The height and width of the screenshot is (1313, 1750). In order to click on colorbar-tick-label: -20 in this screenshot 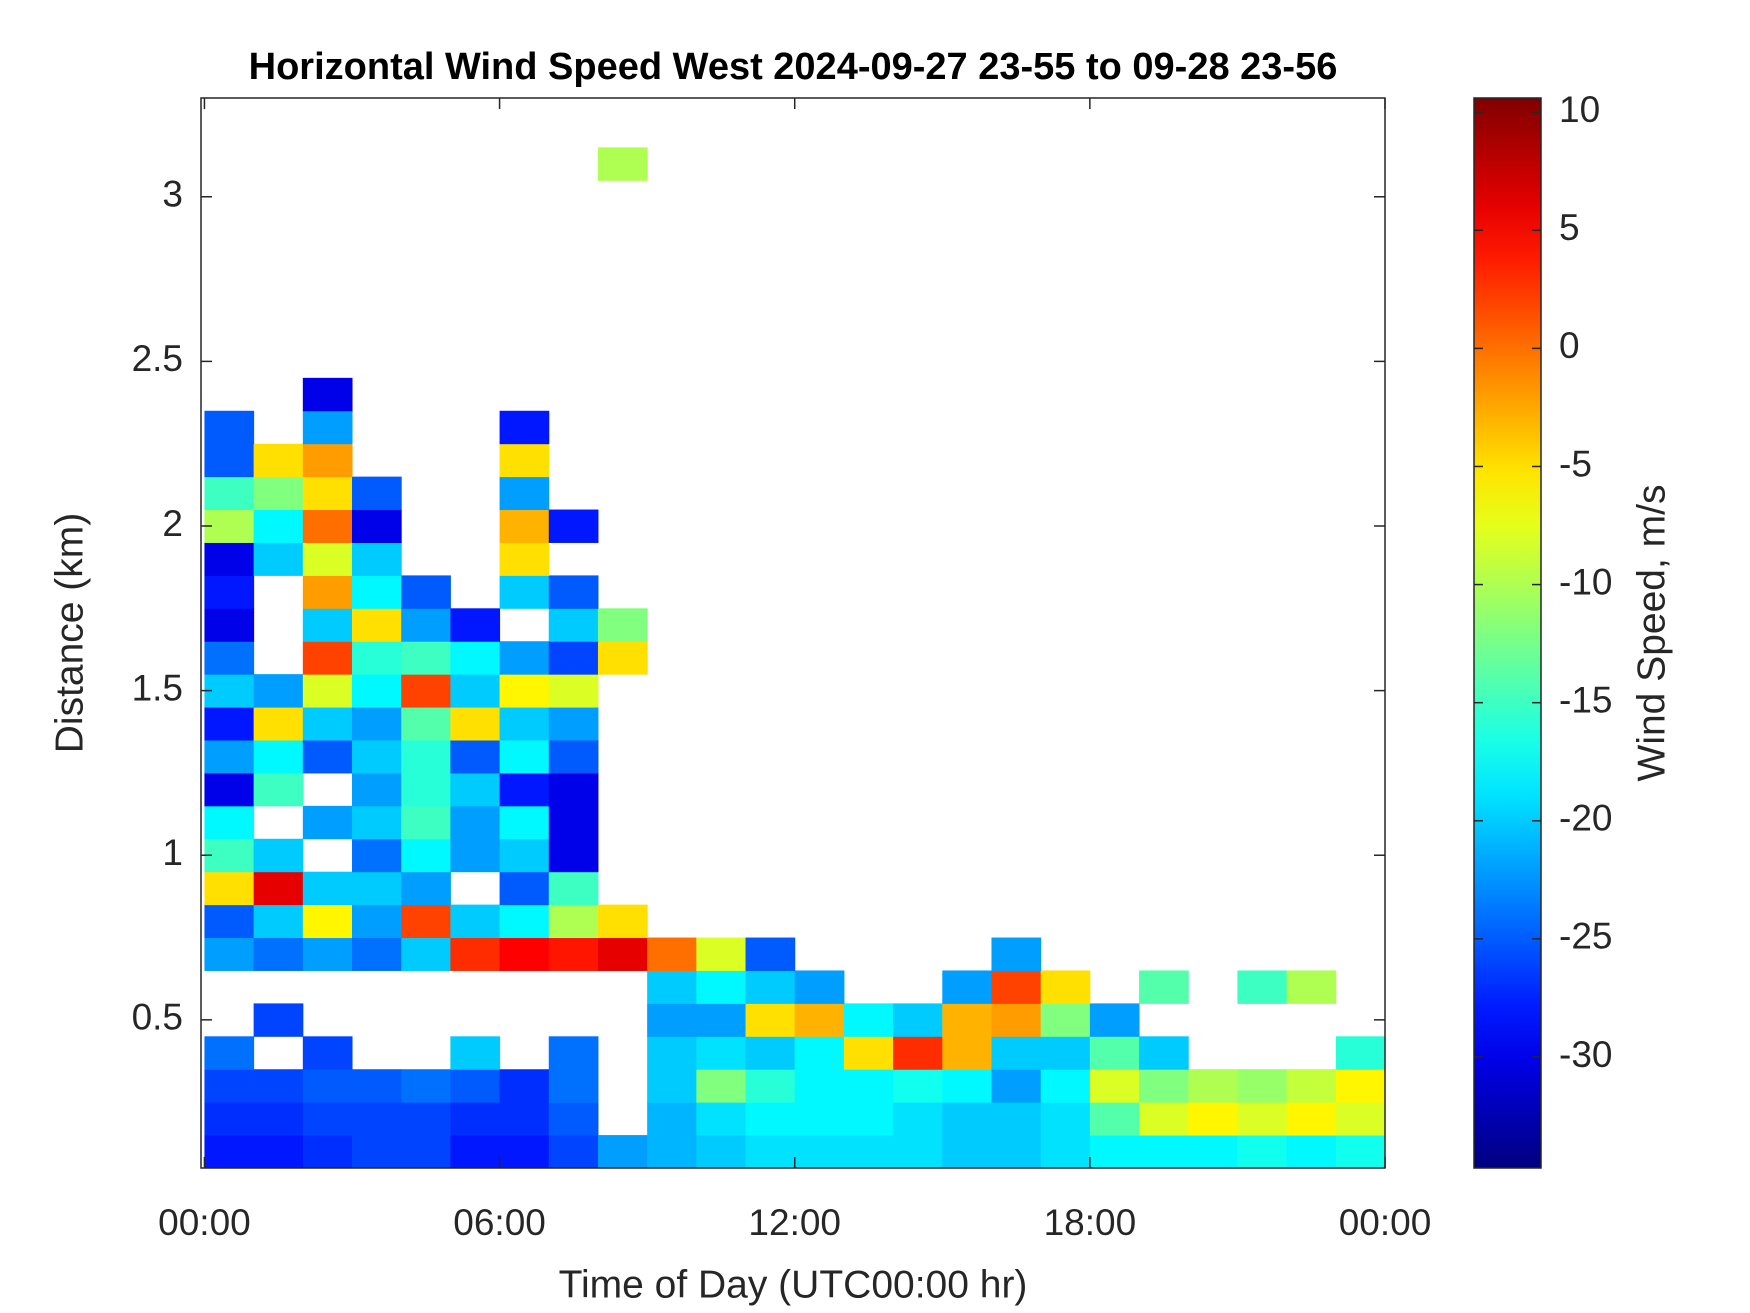, I will do `click(1585, 818)`.